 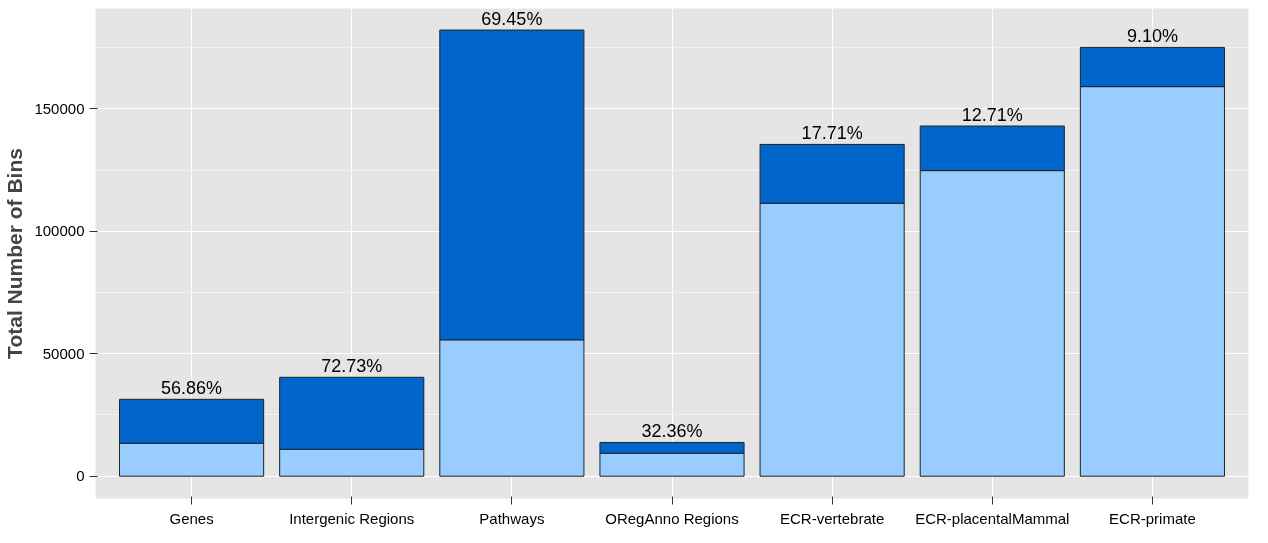 What do you see at coordinates (672, 431) in the screenshot?
I see `annotation: 32.36%` at bounding box center [672, 431].